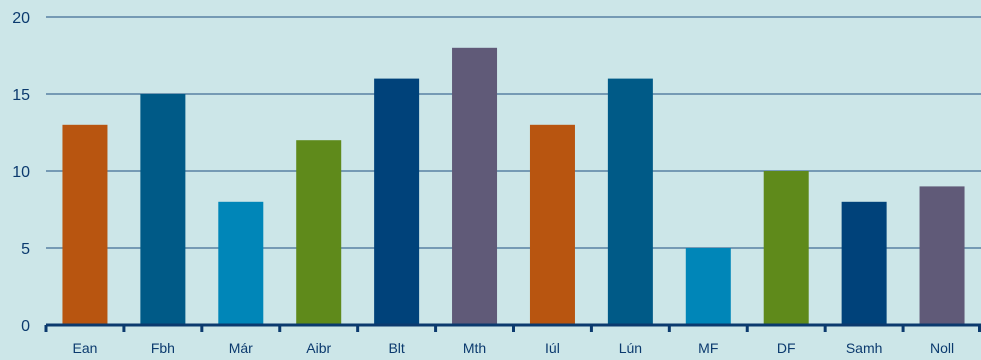 This screenshot has width=981, height=360. I want to click on x-tick-label: Lún, so click(630, 348).